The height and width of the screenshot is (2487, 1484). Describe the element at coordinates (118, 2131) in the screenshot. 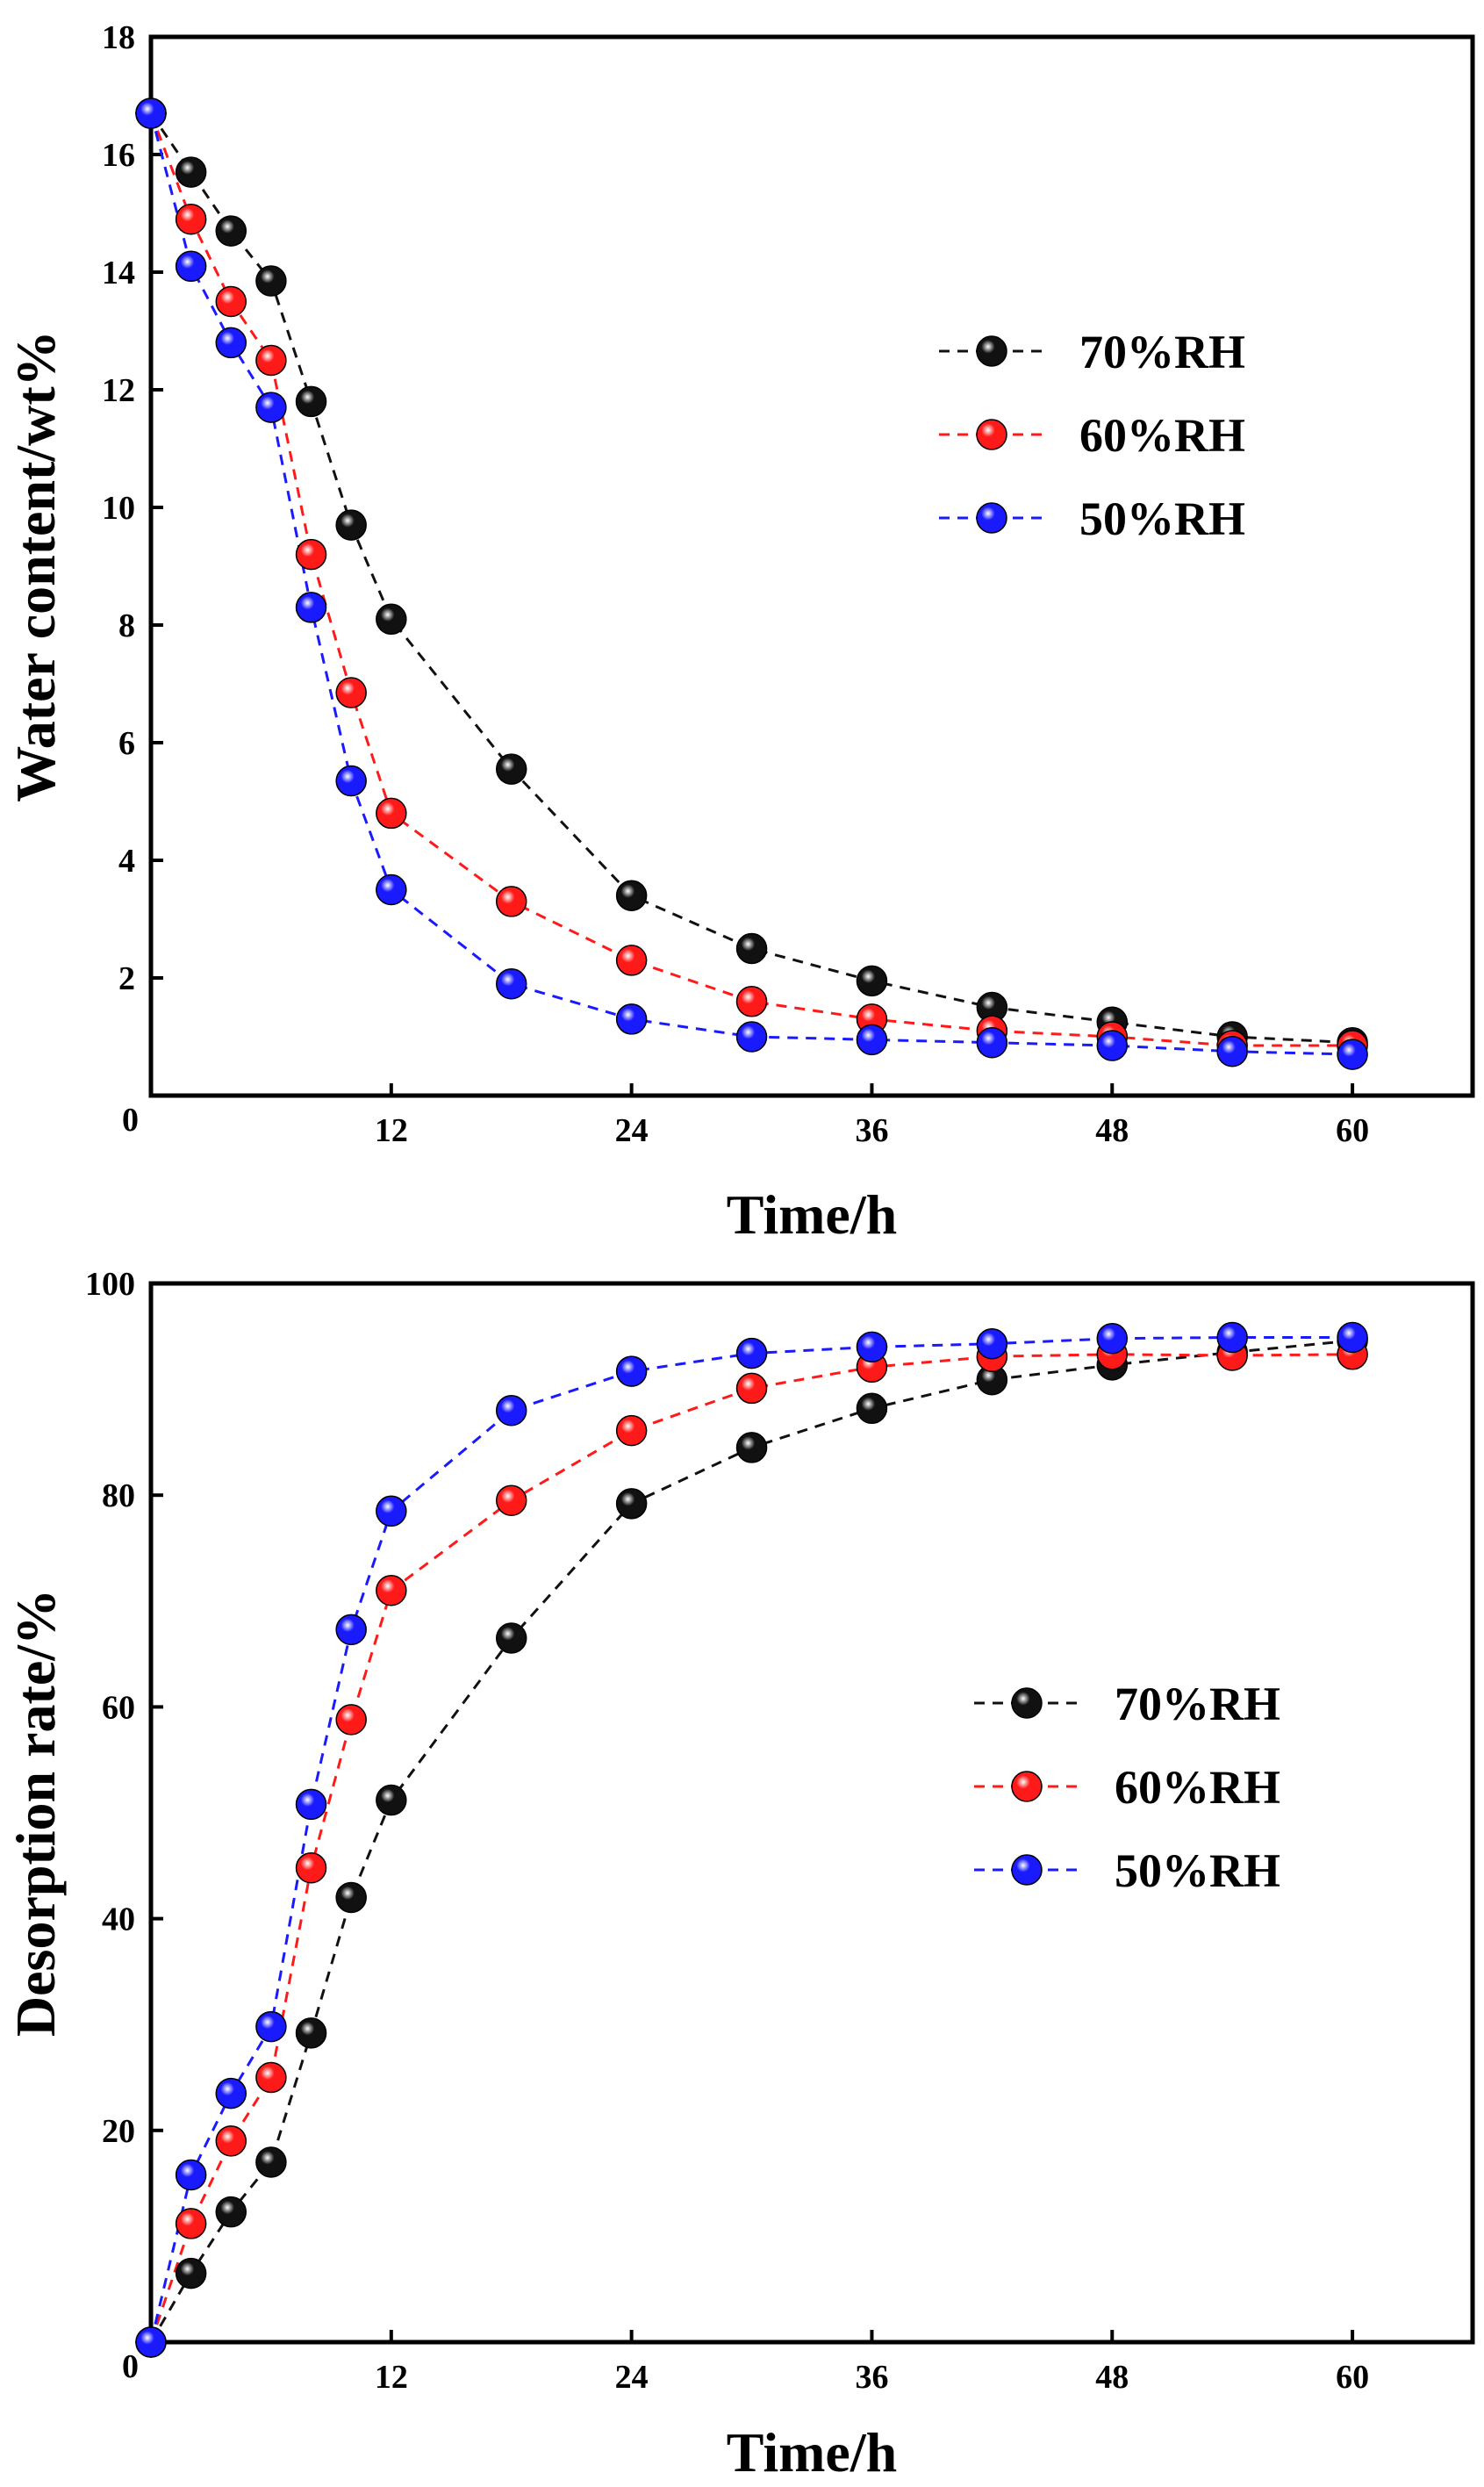

I see `y-tick-label: 20` at that location.